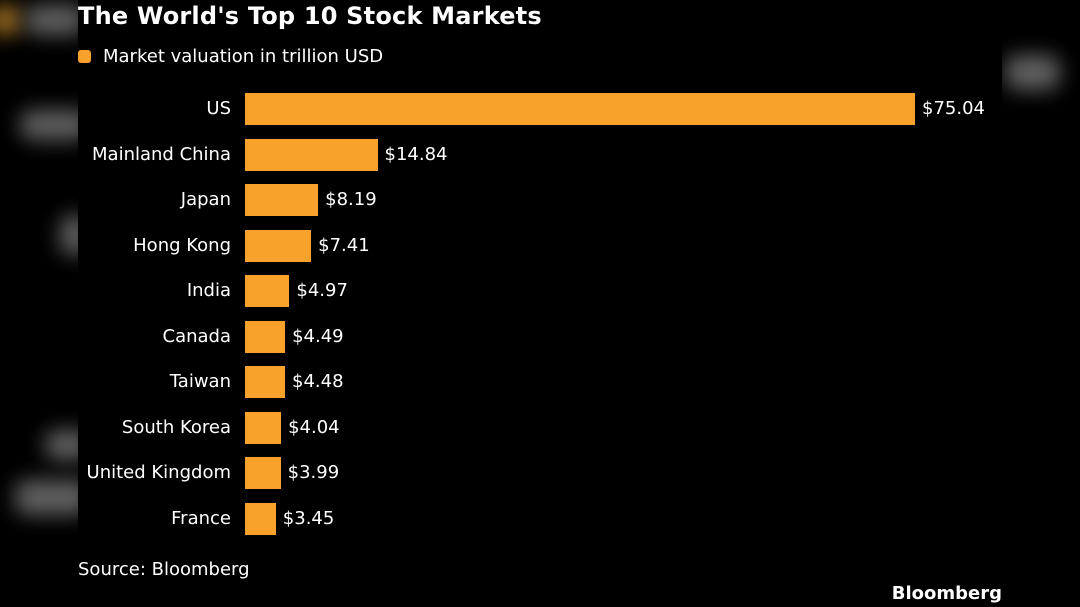 The width and height of the screenshot is (1080, 607). I want to click on data-label: $4.97, so click(322, 290).